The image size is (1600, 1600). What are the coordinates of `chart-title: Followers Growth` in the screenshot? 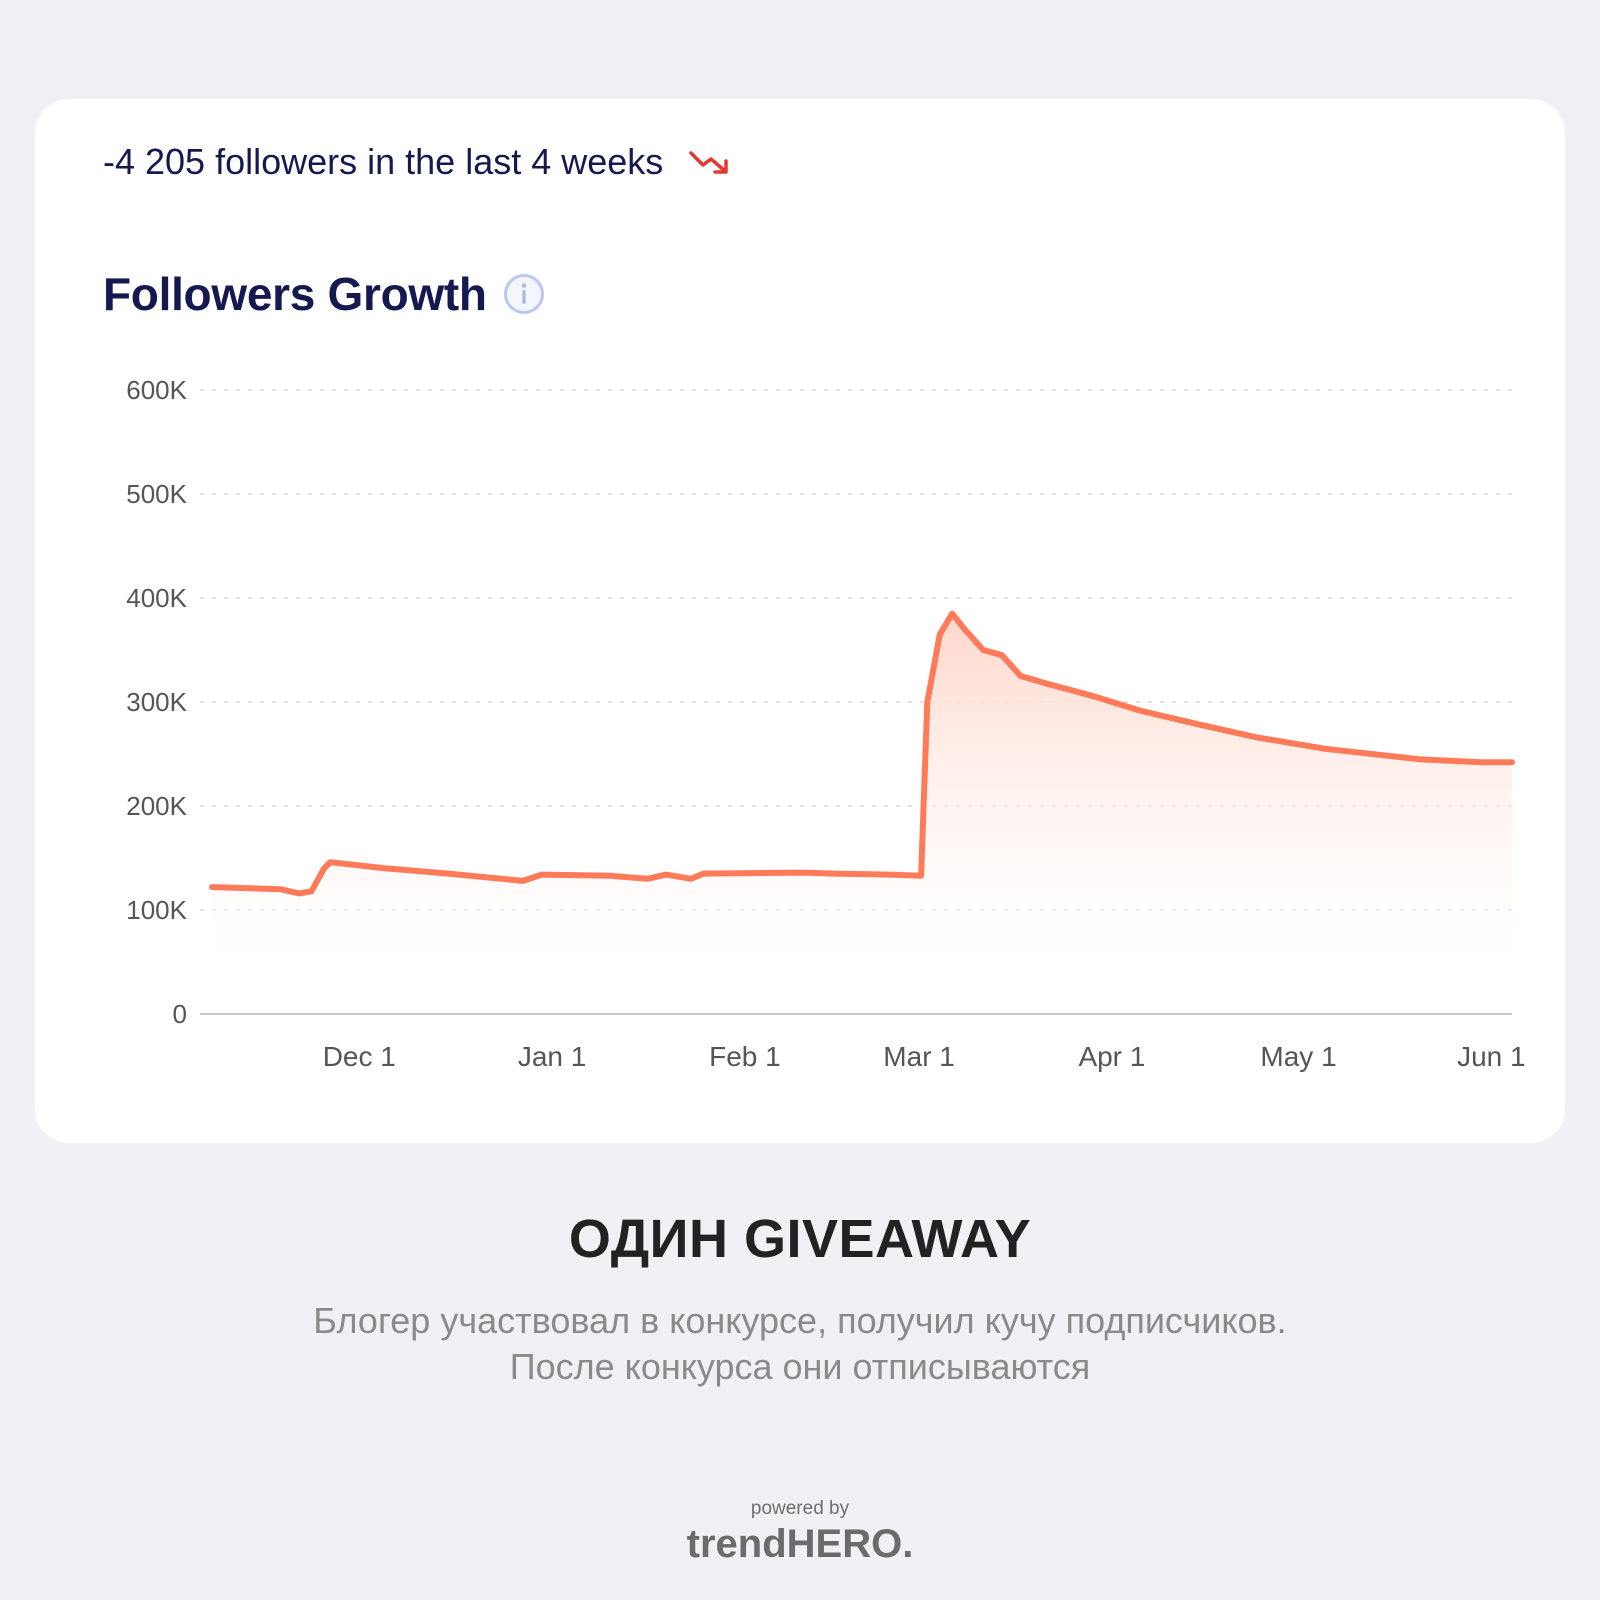 It's located at (324, 294).